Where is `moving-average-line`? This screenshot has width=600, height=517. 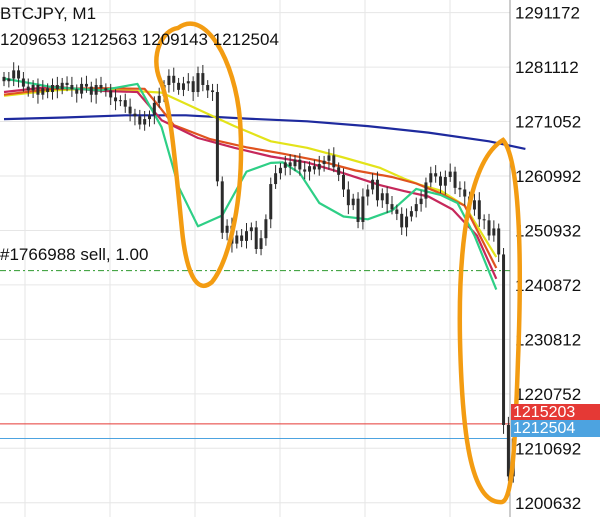 moving-average-line is located at coordinates (264, 132).